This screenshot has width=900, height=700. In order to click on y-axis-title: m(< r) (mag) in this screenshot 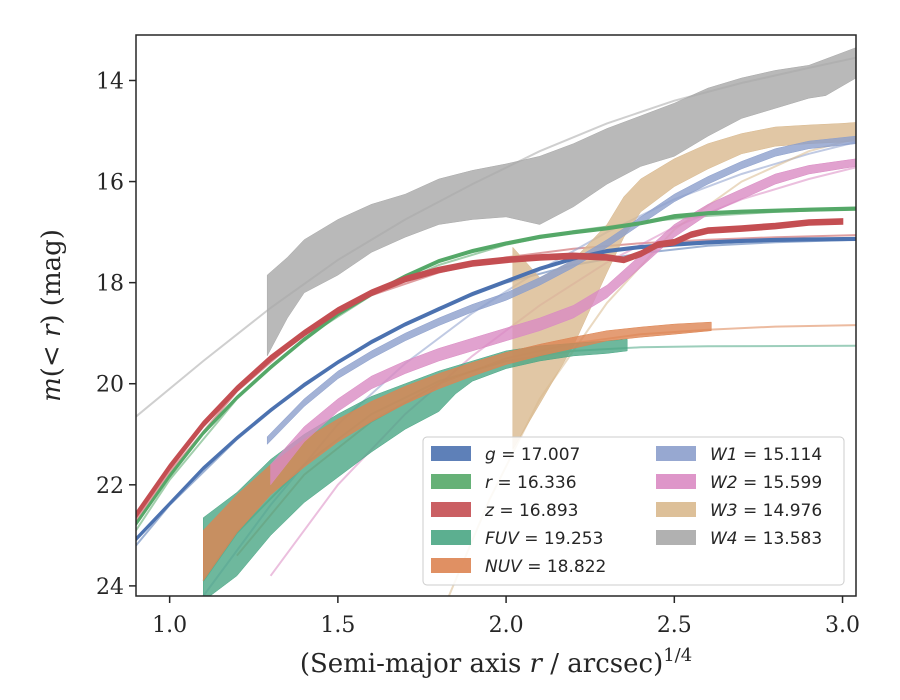, I will do `click(52, 315)`.